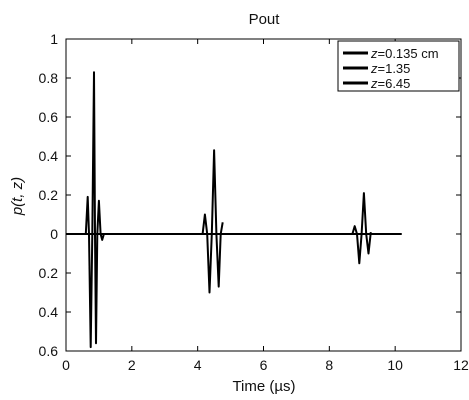 This screenshot has height=400, width=469. What do you see at coordinates (54, 39) in the screenshot?
I see `y-tick-label: 1` at bounding box center [54, 39].